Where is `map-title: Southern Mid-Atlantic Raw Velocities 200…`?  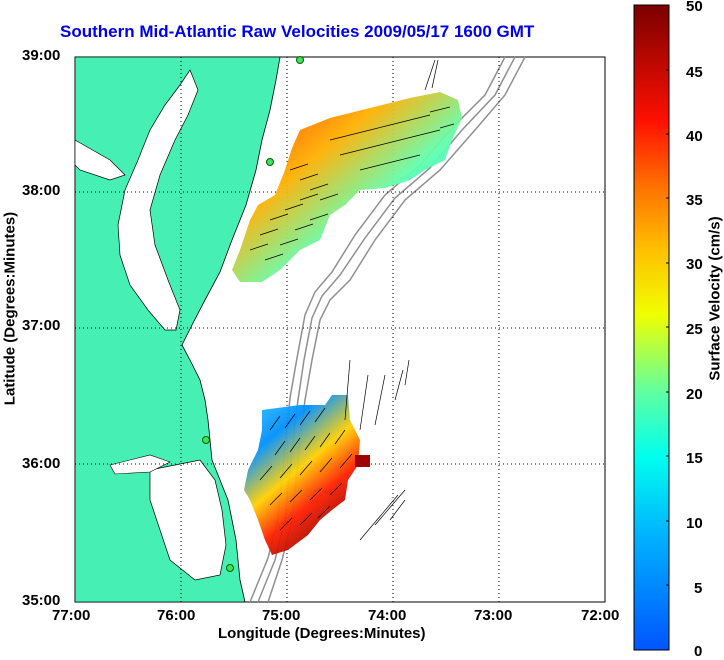
map-title: Southern Mid-Atlantic Raw Velocities 200… is located at coordinates (297, 31).